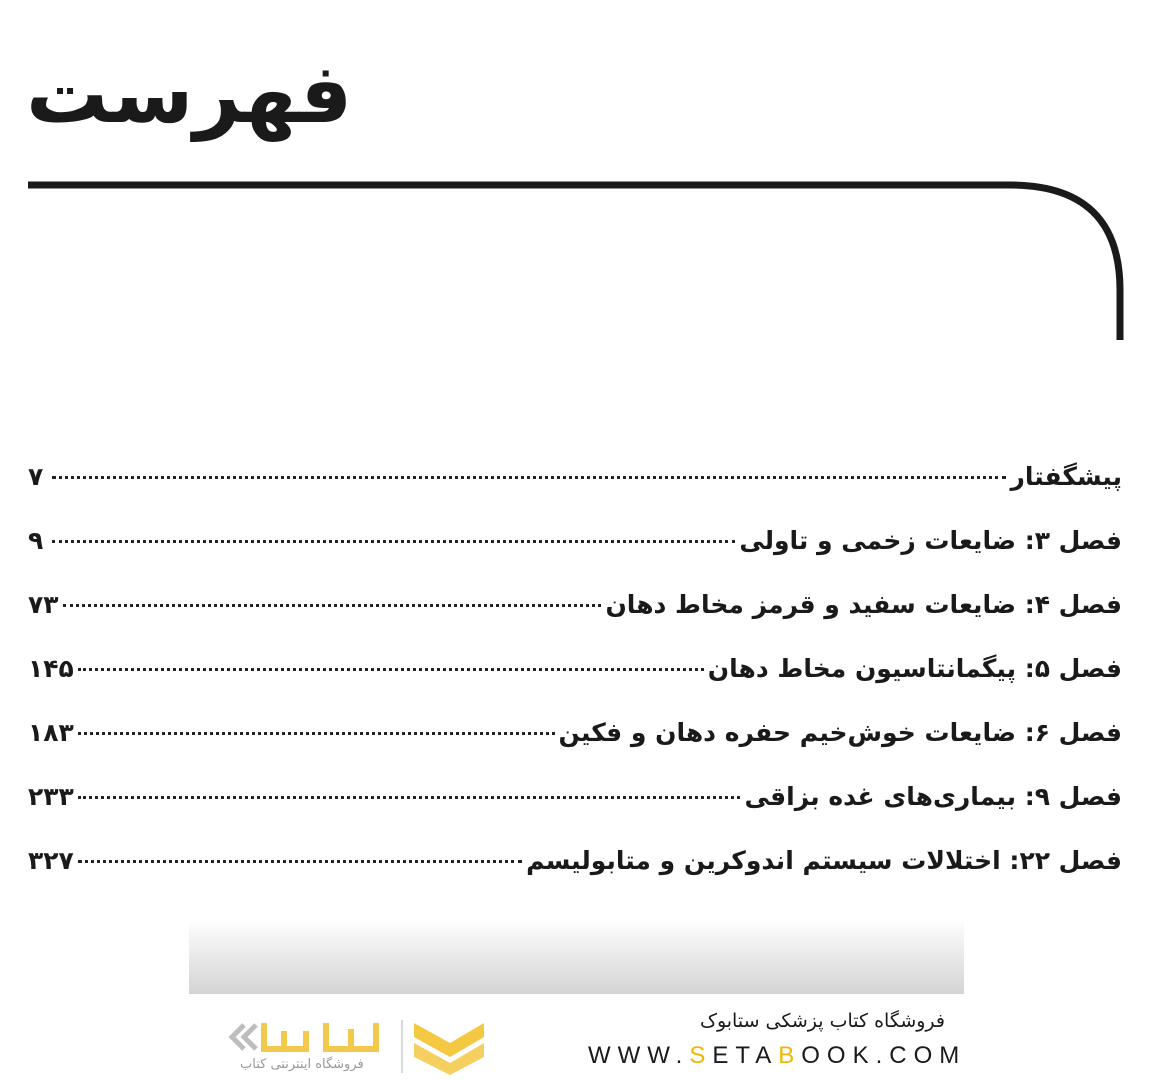 This screenshot has height=1080, width=1153. What do you see at coordinates (1066, 476) in the screenshot?
I see `toc-entry-label: پیشگفتار` at bounding box center [1066, 476].